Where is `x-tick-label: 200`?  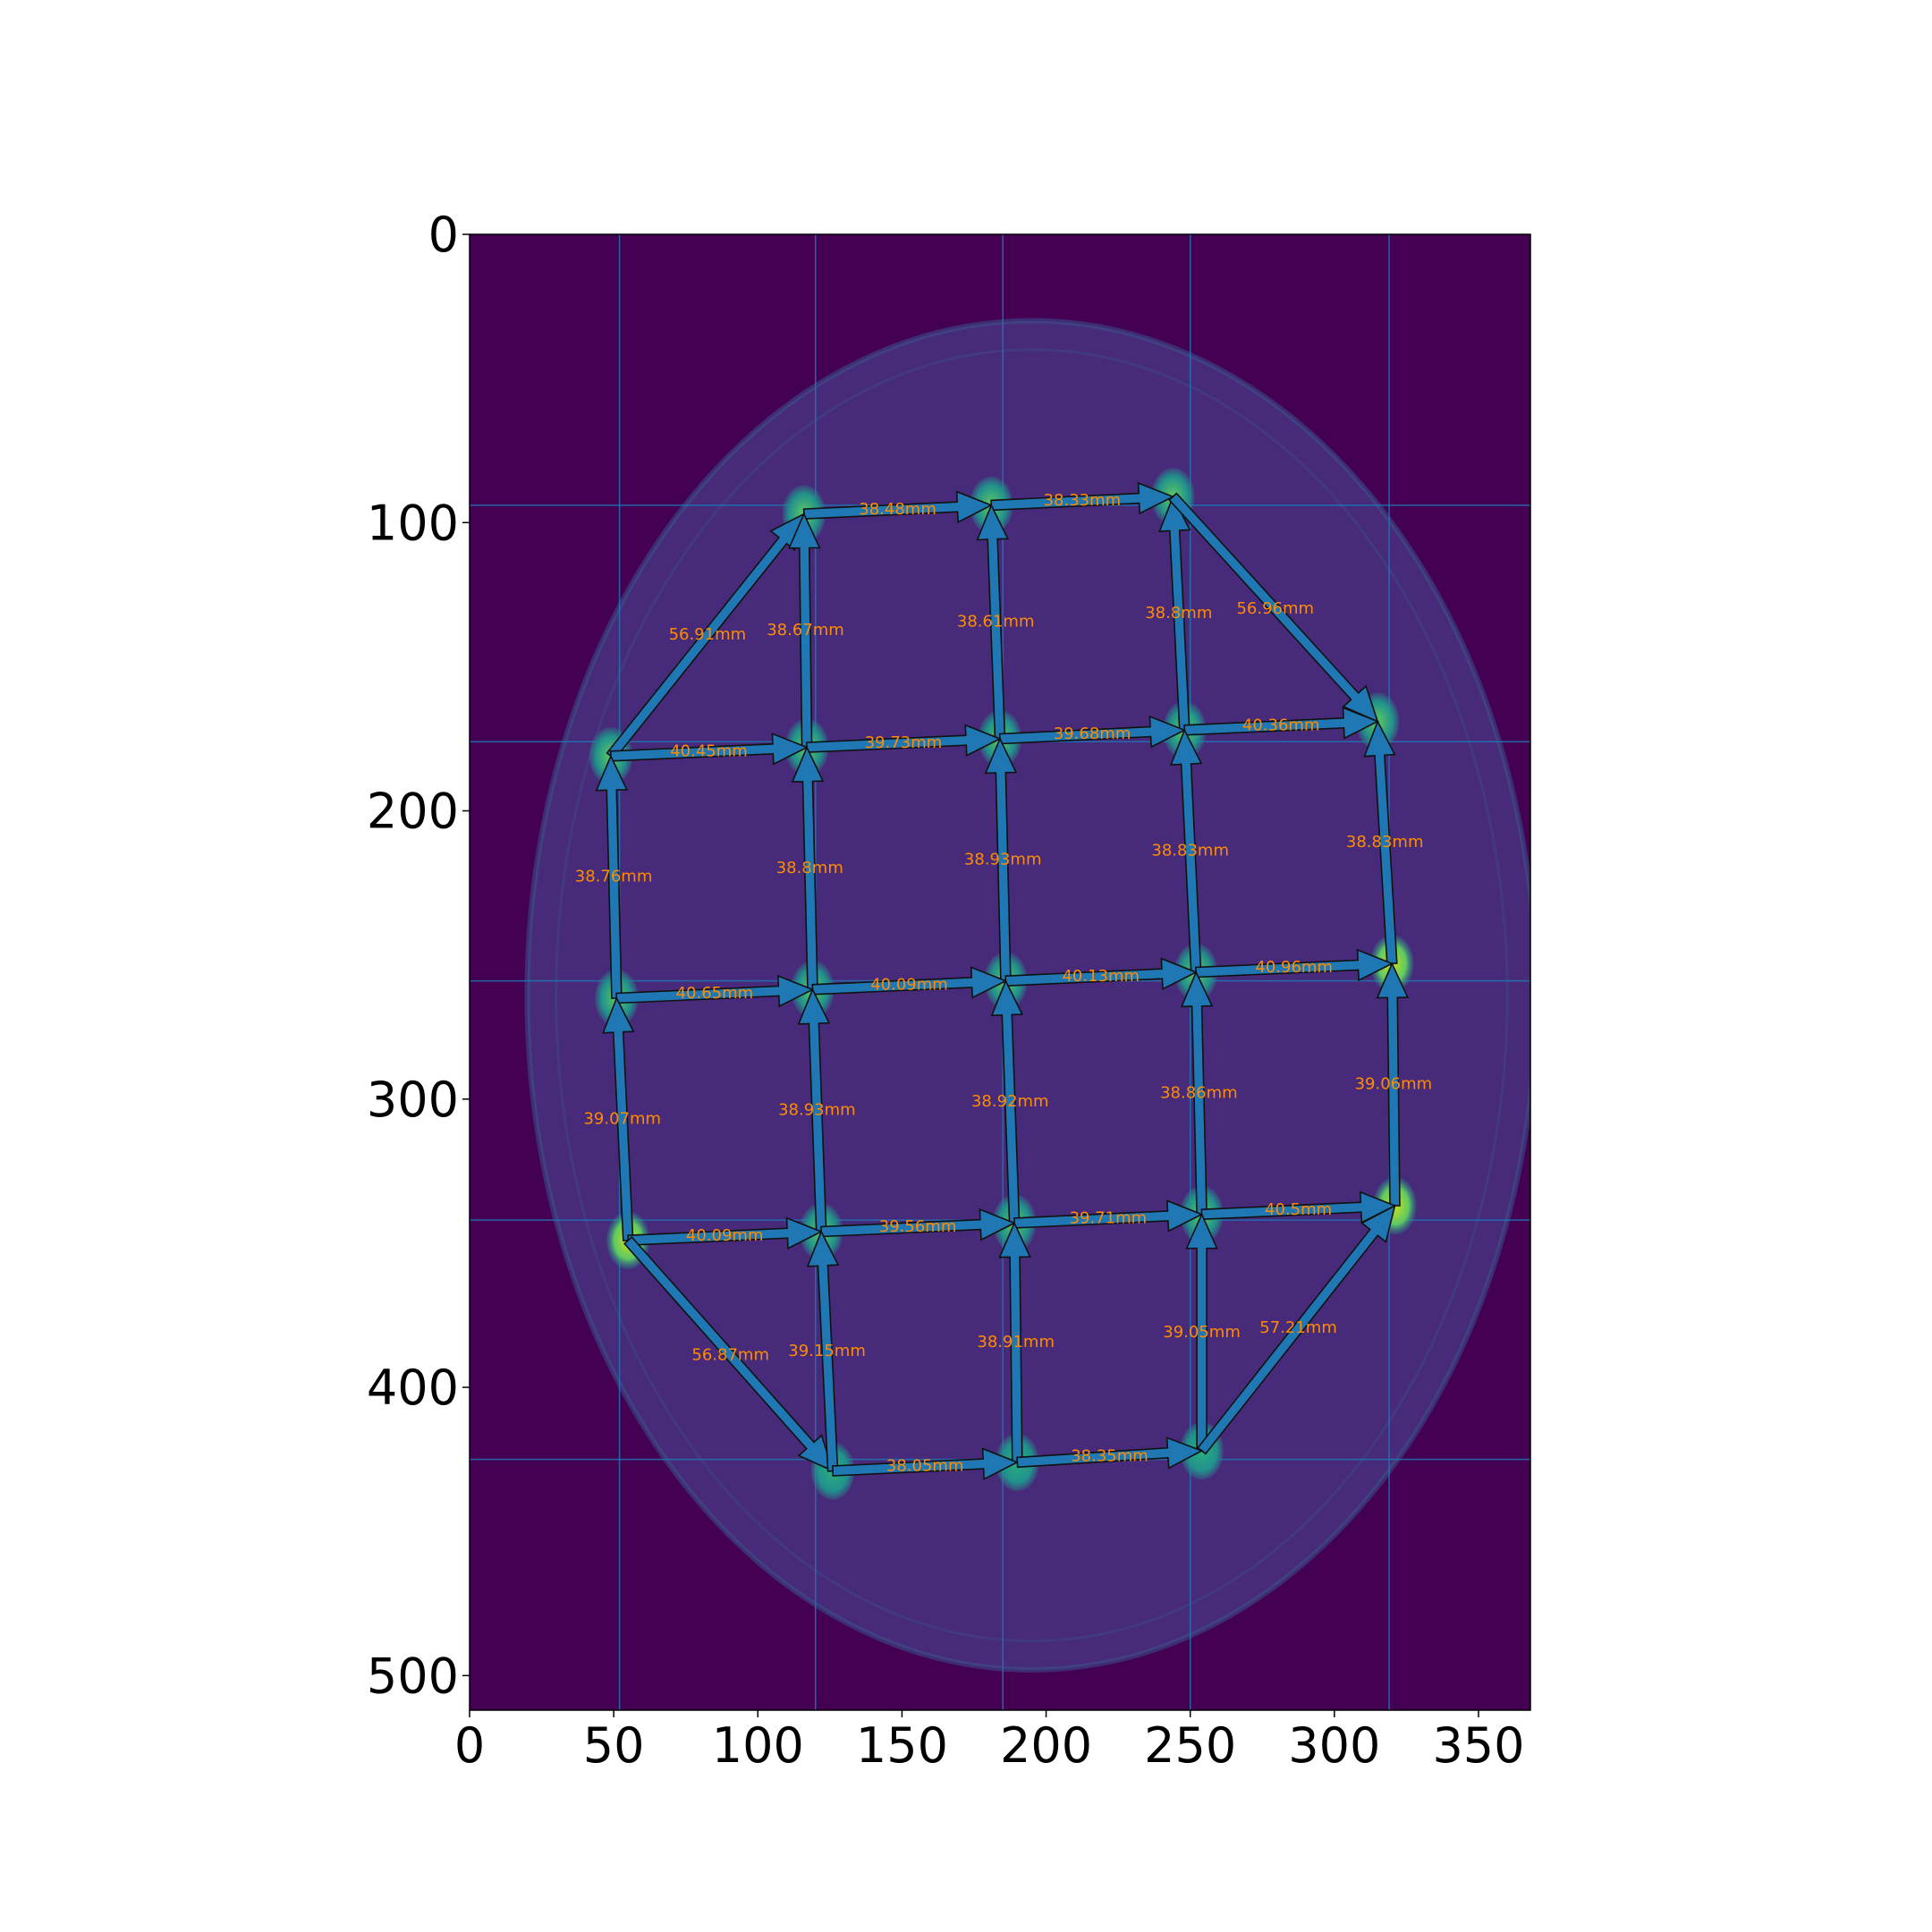 x-tick-label: 200 is located at coordinates (1046, 1745).